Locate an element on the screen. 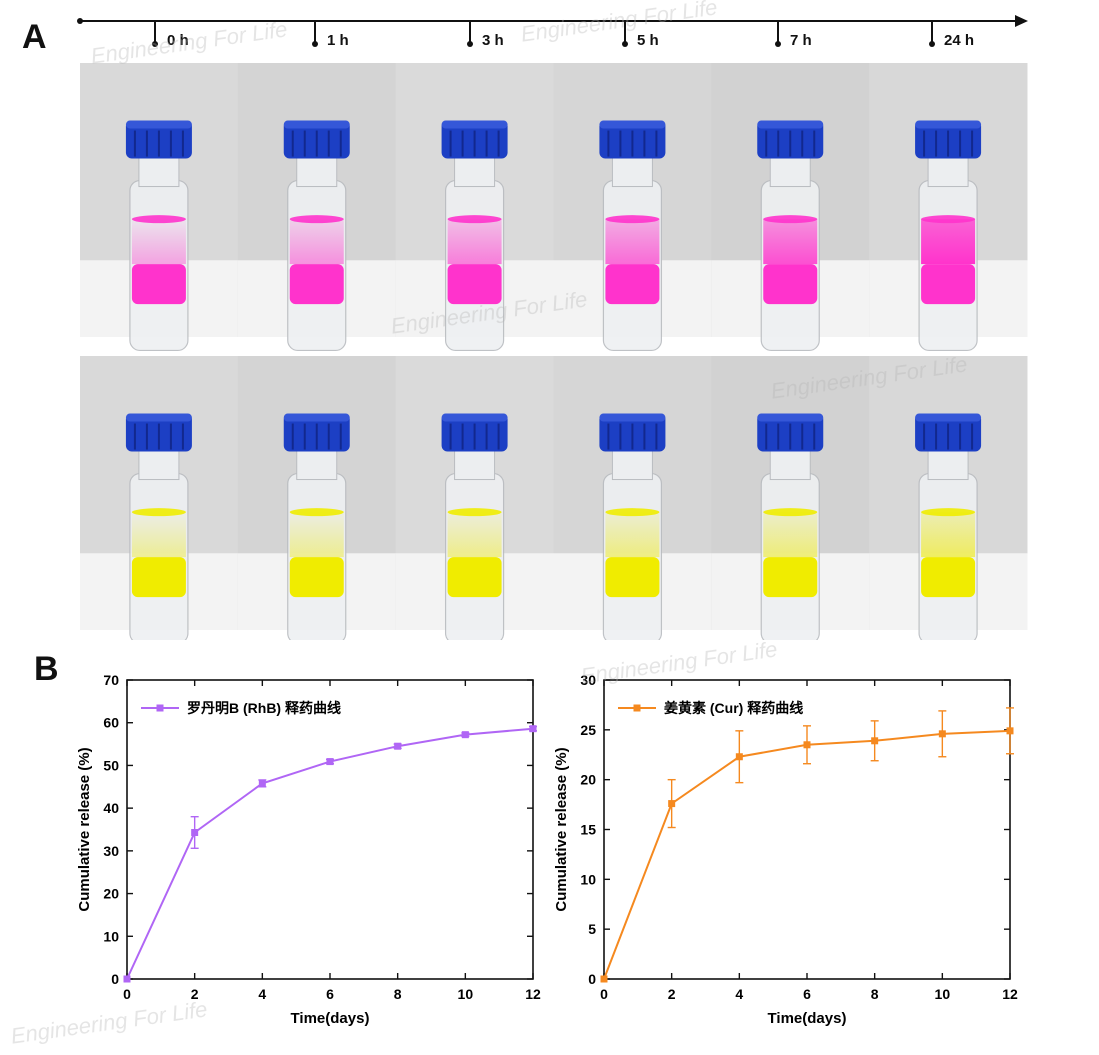 The width and height of the screenshot is (1099, 1055). timepoint-marker: 0 h is located at coordinates (170, 35).